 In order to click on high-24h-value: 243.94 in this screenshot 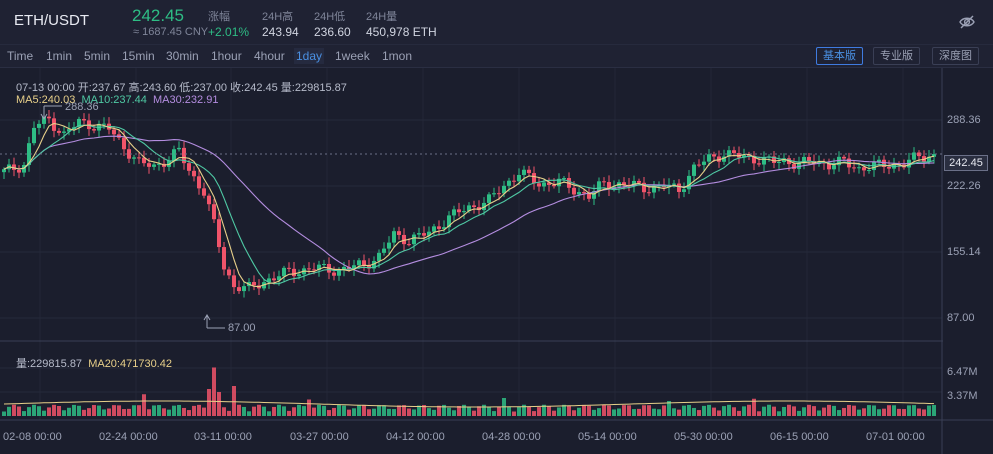, I will do `click(280, 32)`.